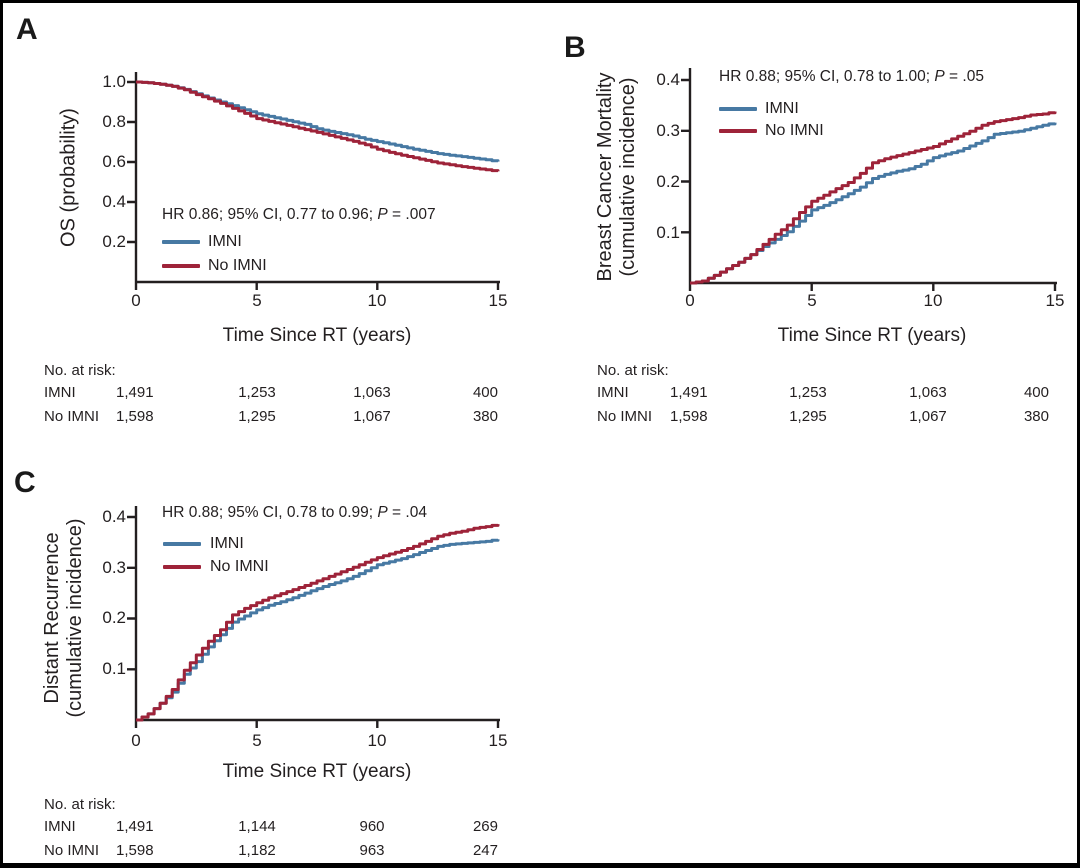  I want to click on panel-b-risk-row1-v3: 400, so click(1036, 392).